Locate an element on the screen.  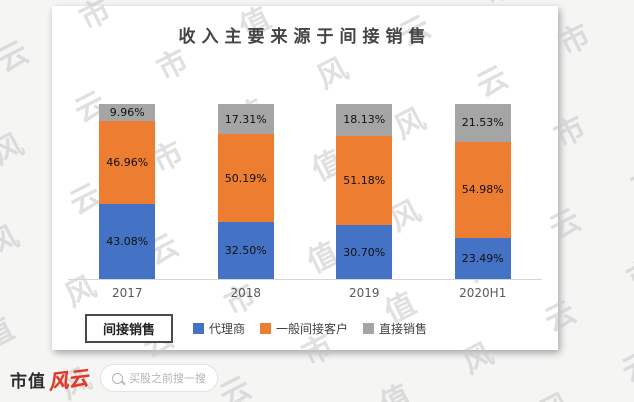
brand-logo: 市值 风云 is located at coordinates (50, 379).